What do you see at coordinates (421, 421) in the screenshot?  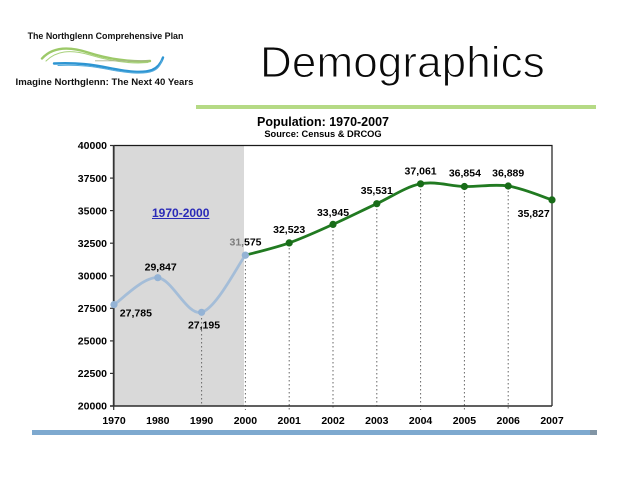 I see `svg-text: 2004` at bounding box center [421, 421].